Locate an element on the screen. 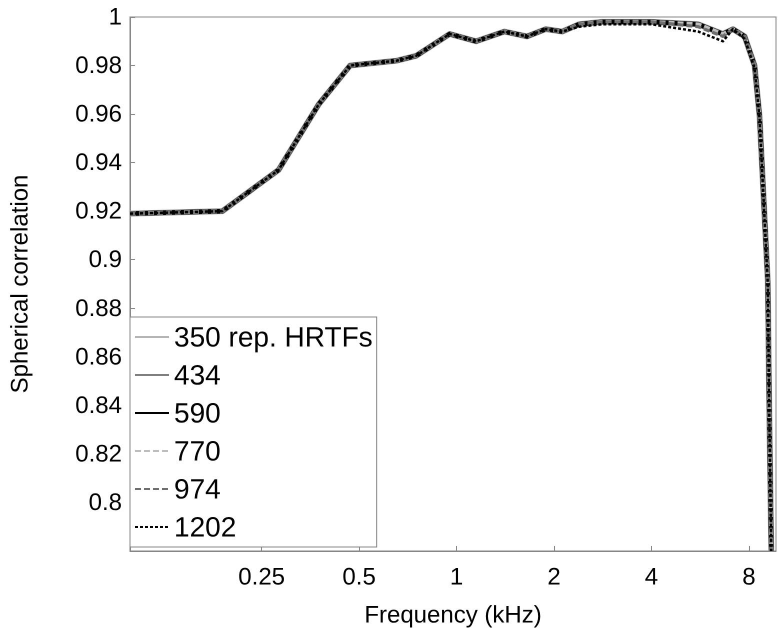 This screenshot has width=778, height=639. y-axis-title: Spherical correlation is located at coordinates (20, 284).